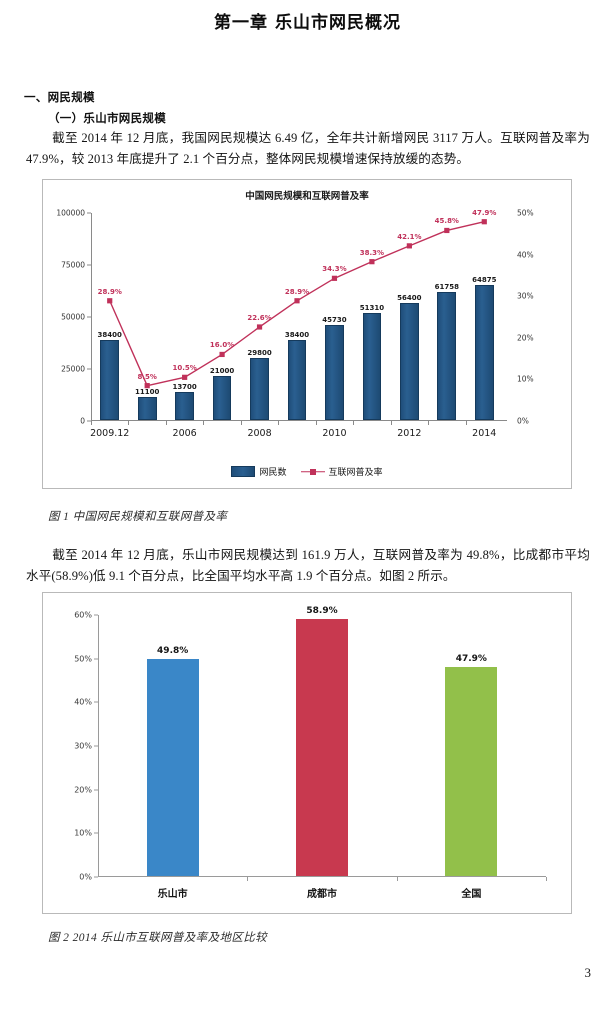 This screenshot has width=615, height=1024. Describe the element at coordinates (83, 615) in the screenshot. I see `chart-2-y-tick-label: 60%` at that location.